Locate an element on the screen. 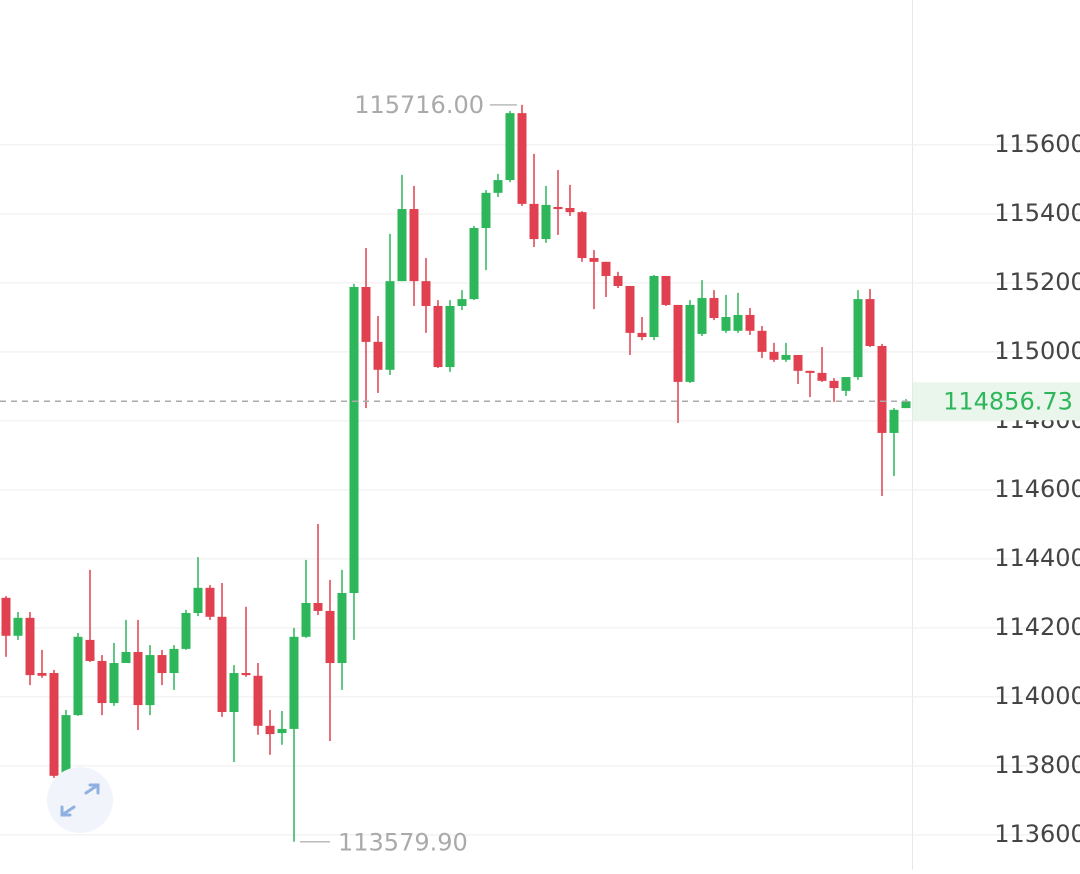  max-label: 115716.00 is located at coordinates (419, 105).